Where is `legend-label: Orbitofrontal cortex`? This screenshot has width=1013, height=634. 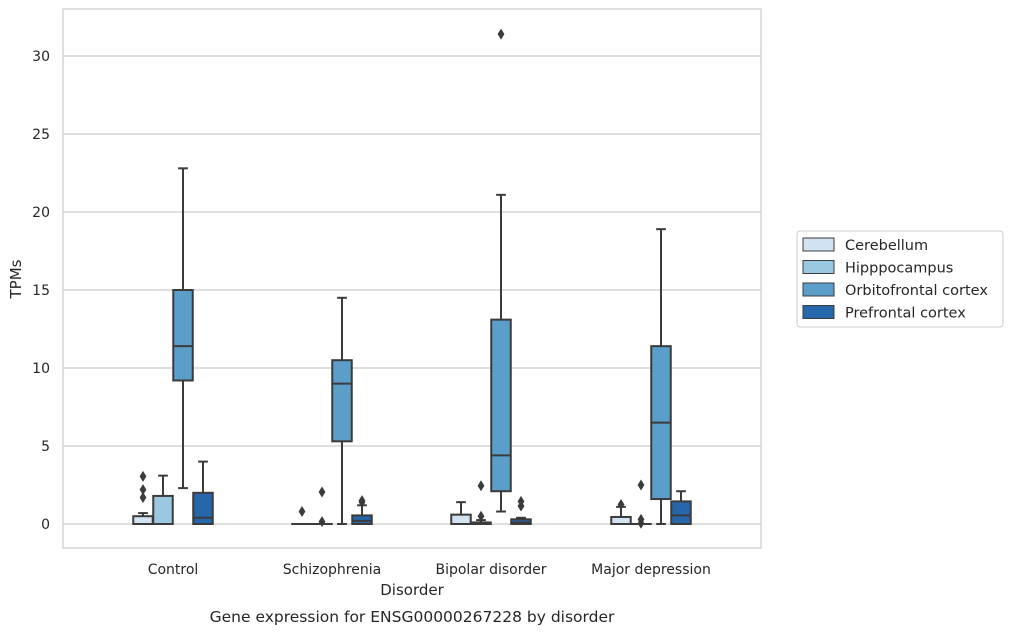
legend-label: Orbitofrontal cortex is located at coordinates (916, 291).